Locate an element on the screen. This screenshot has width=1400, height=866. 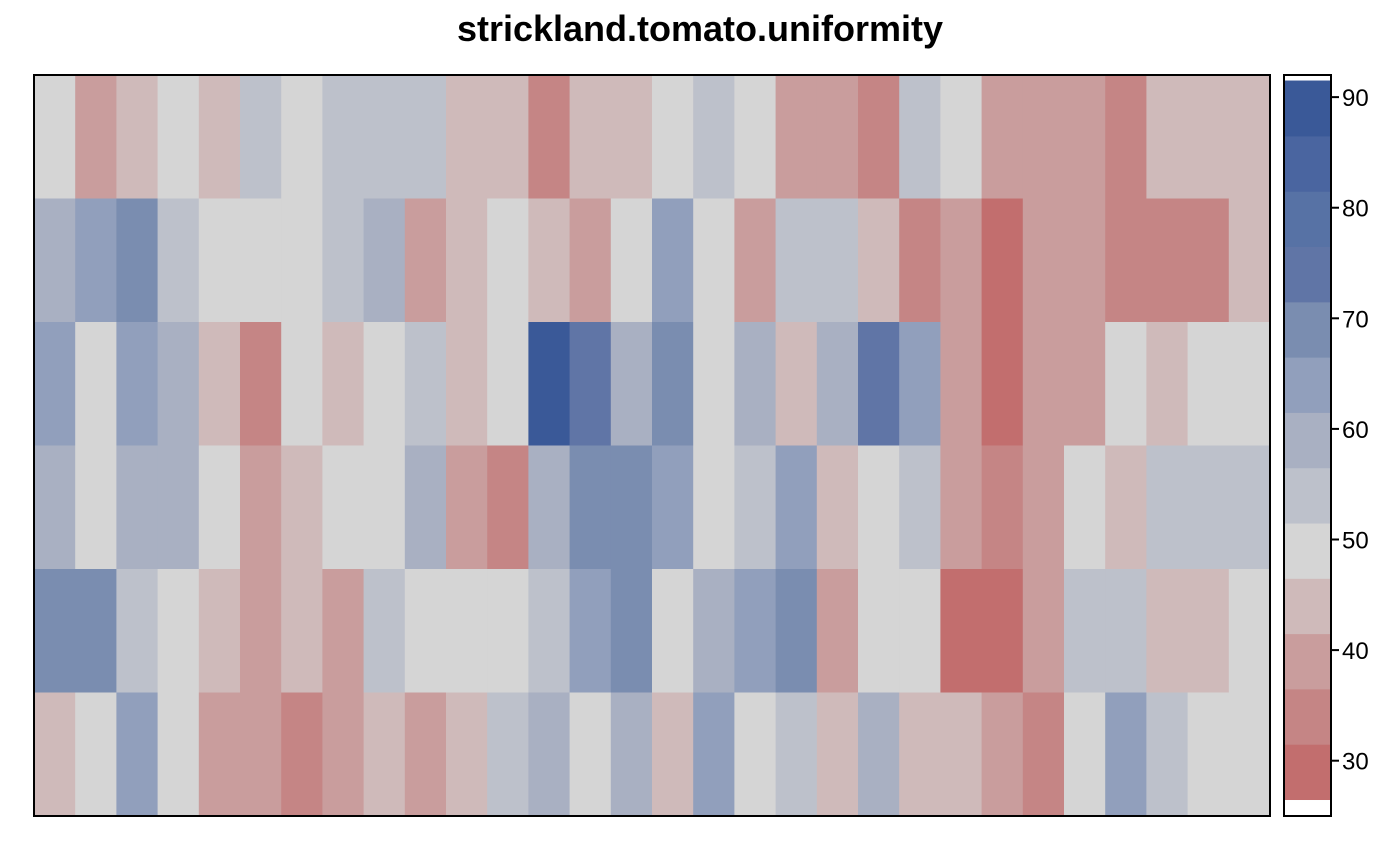
heatmap-cell-r5-c16 is located at coordinates (714, 754).